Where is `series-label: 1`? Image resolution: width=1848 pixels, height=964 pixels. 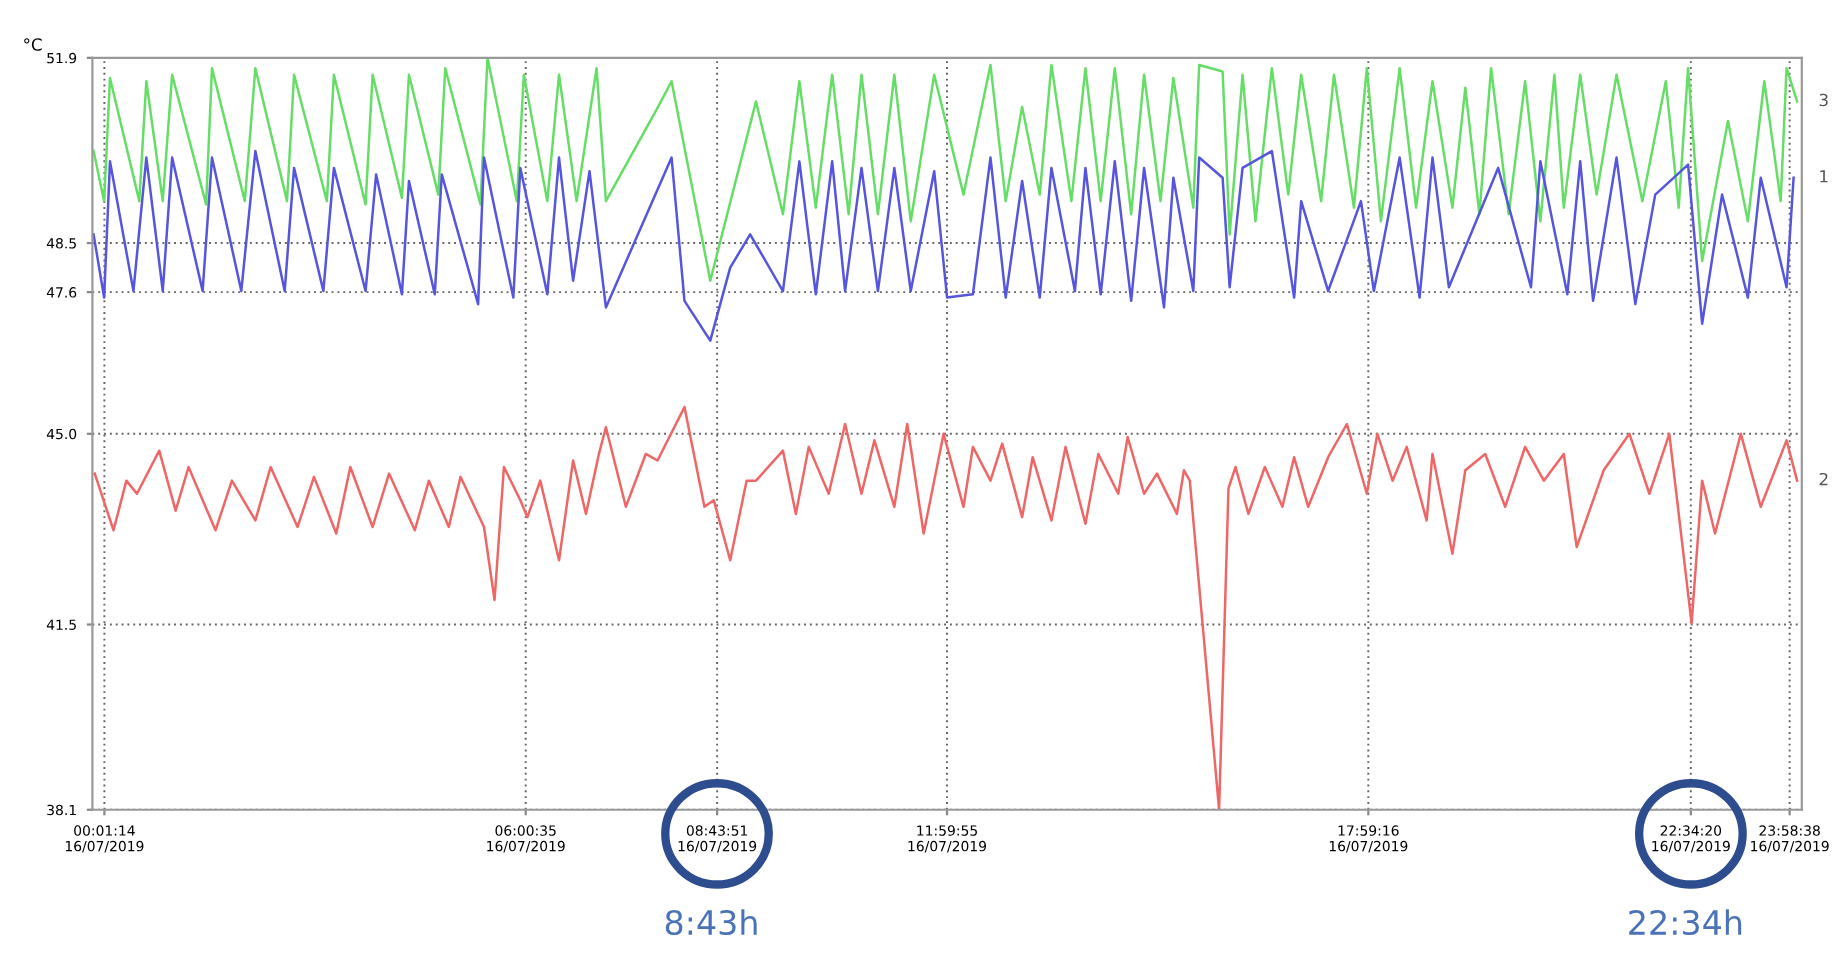 series-label: 1 is located at coordinates (1824, 176).